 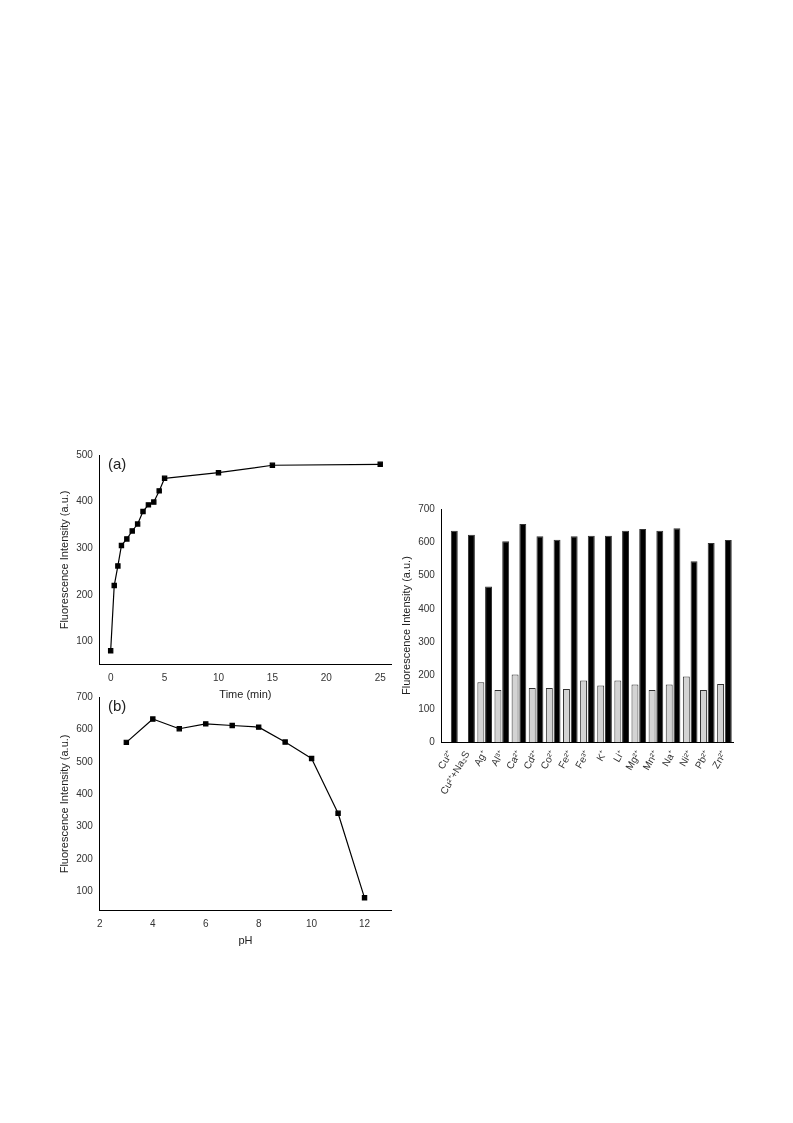 What do you see at coordinates (100, 923) in the screenshot?
I see `x-tick-label: 2` at bounding box center [100, 923].